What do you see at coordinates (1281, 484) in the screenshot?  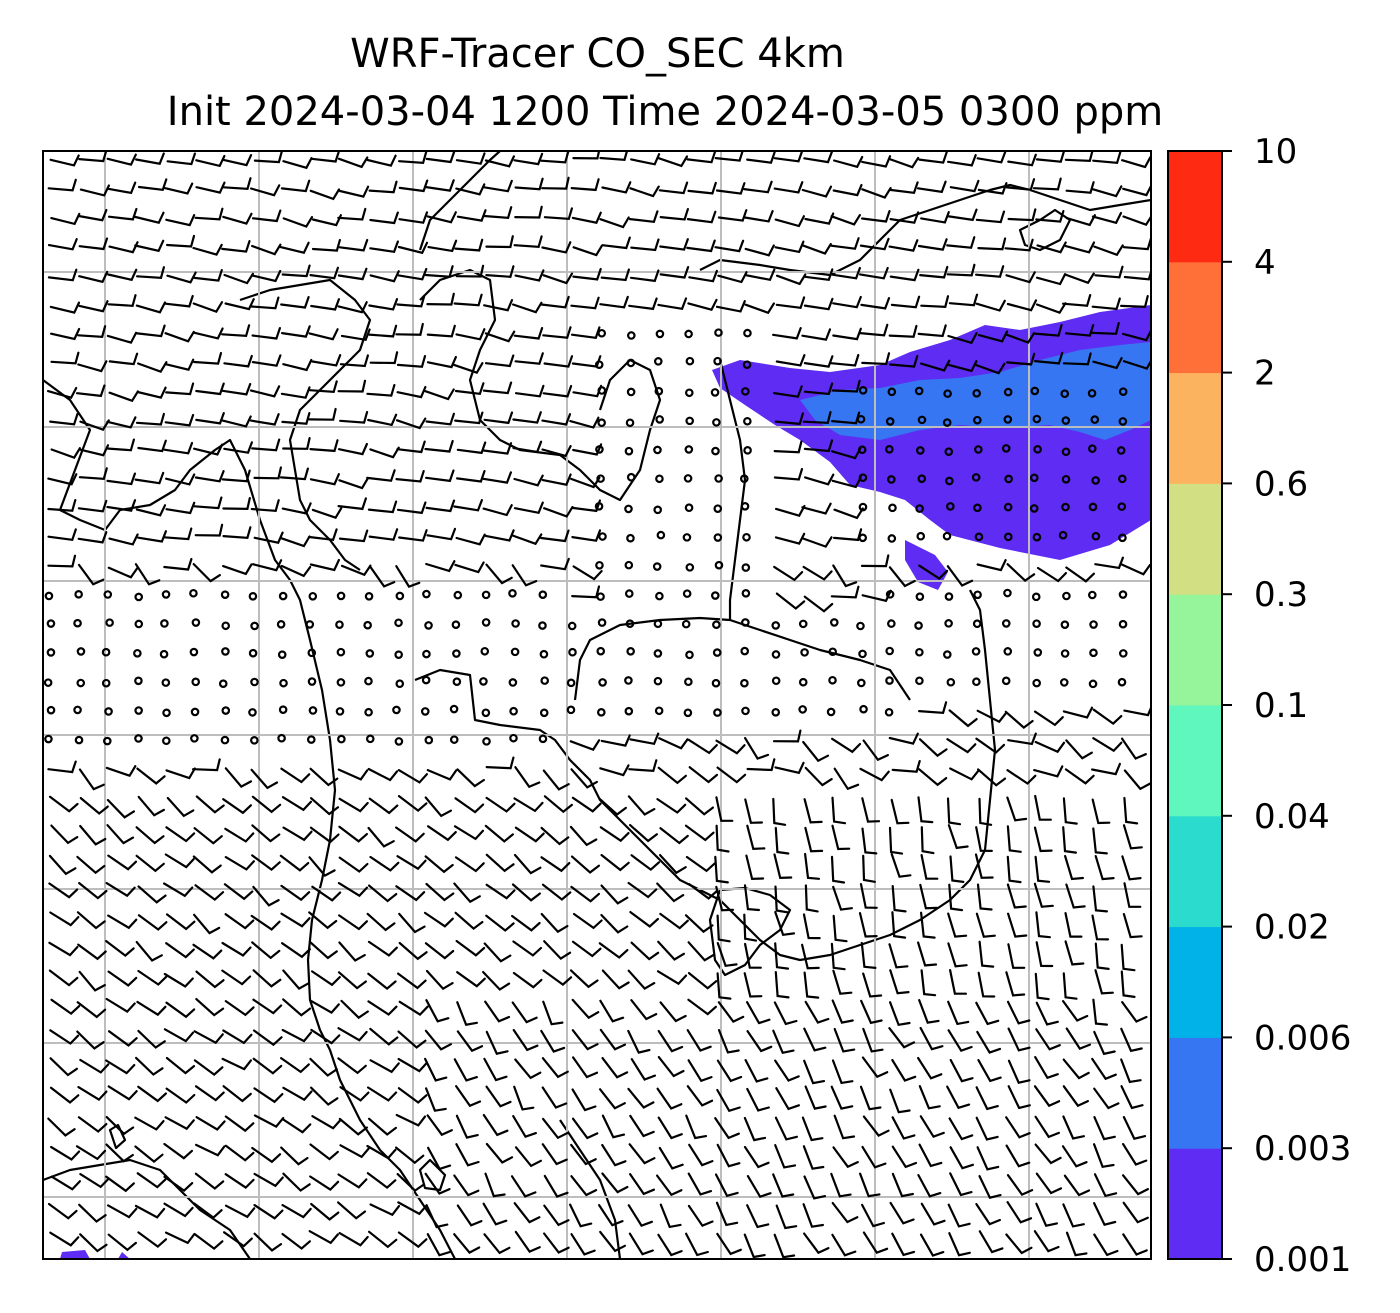 I see `colorbar-tick-label: 0.6` at bounding box center [1281, 484].